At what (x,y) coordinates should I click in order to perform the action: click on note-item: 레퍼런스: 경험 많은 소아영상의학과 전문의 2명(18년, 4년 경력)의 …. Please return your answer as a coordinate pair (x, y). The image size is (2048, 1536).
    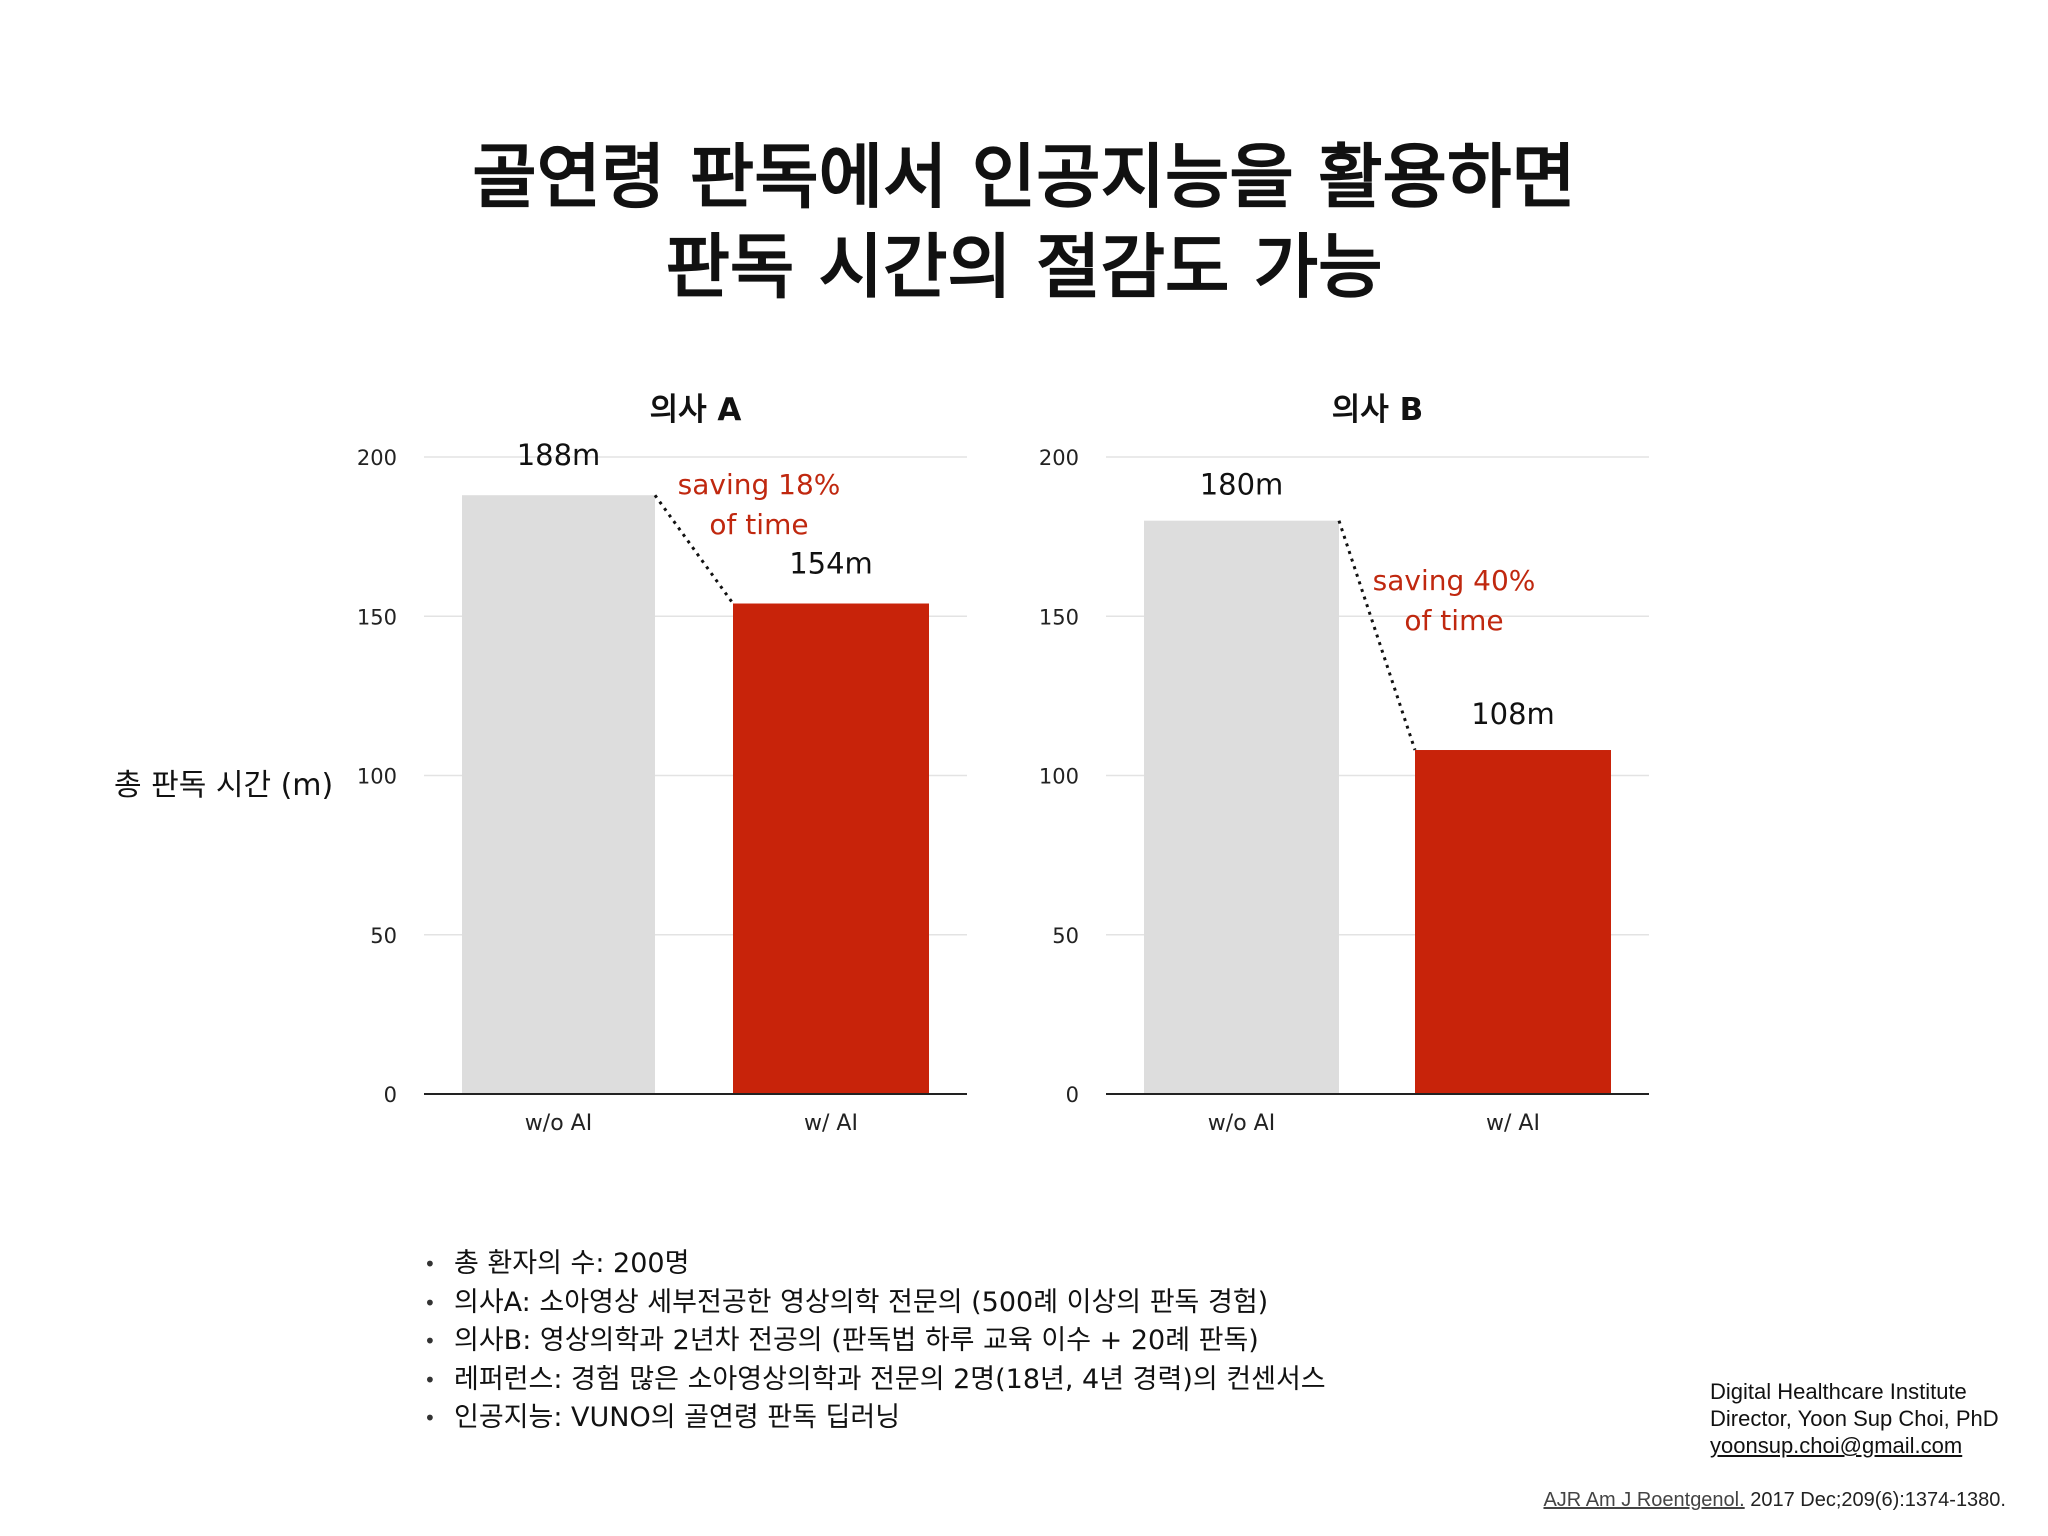
    Looking at the image, I should click on (875, 1380).